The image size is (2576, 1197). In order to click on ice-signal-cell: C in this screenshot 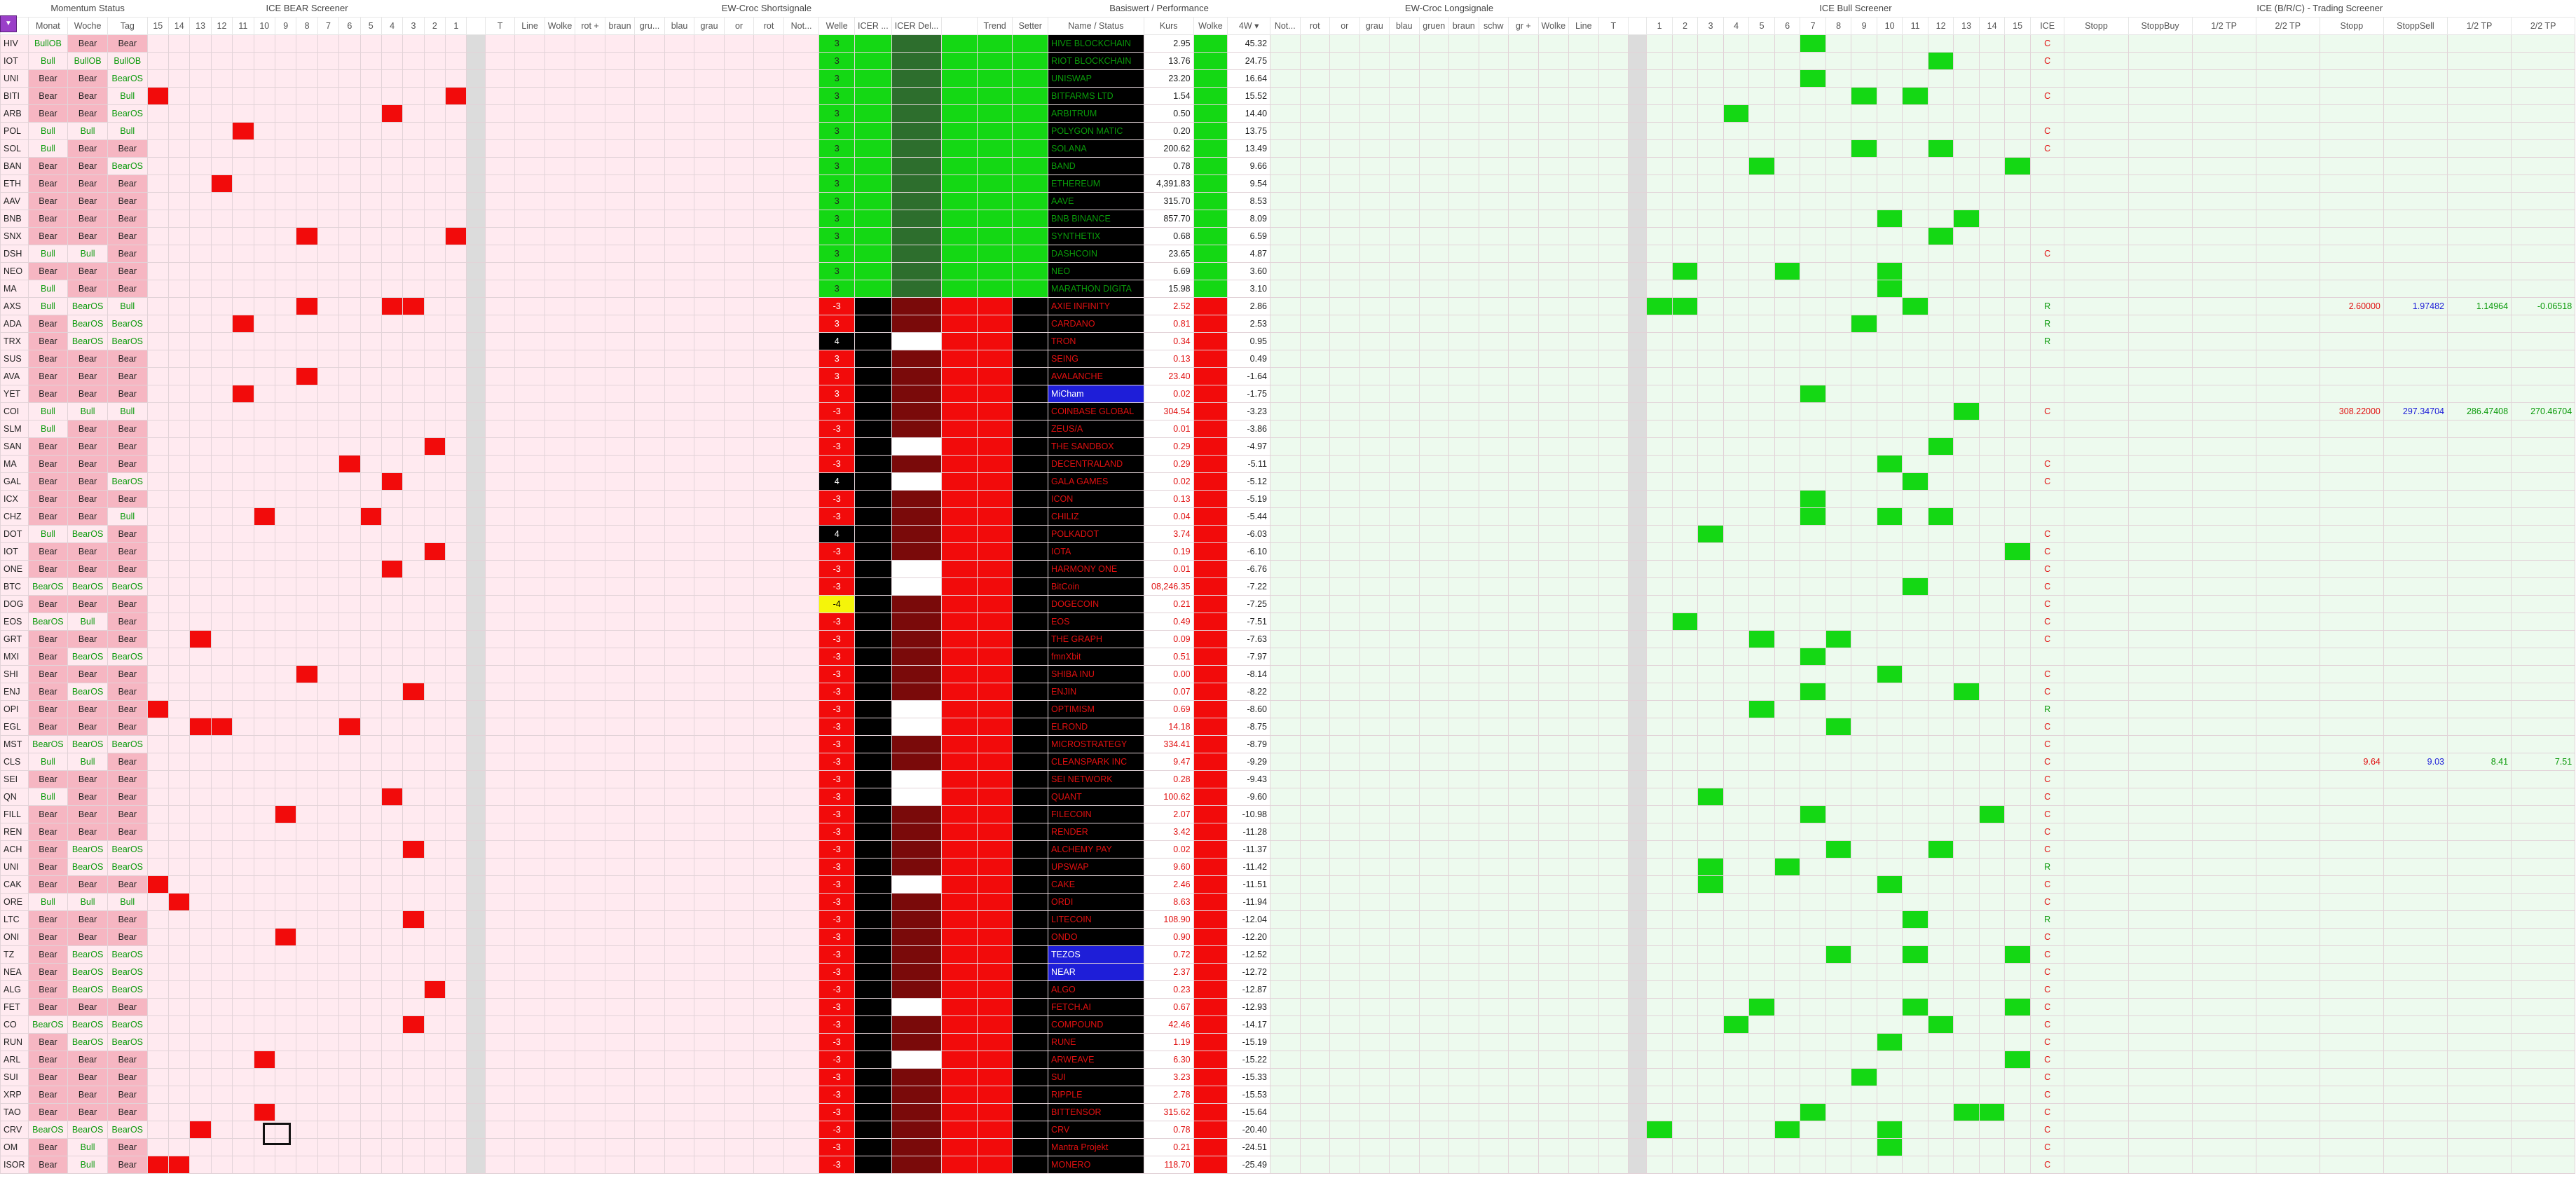, I will do `click(2047, 762)`.